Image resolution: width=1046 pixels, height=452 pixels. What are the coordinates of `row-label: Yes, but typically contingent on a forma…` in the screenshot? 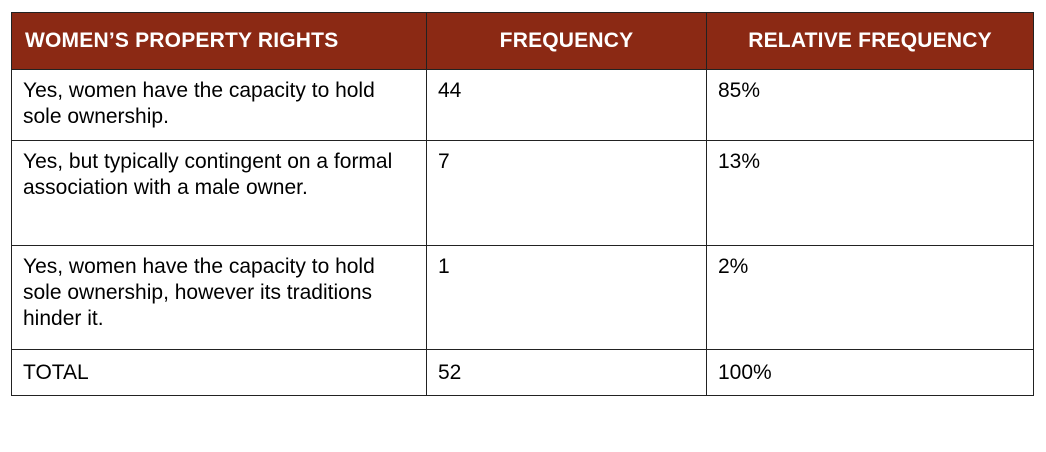 It's located at (219, 193).